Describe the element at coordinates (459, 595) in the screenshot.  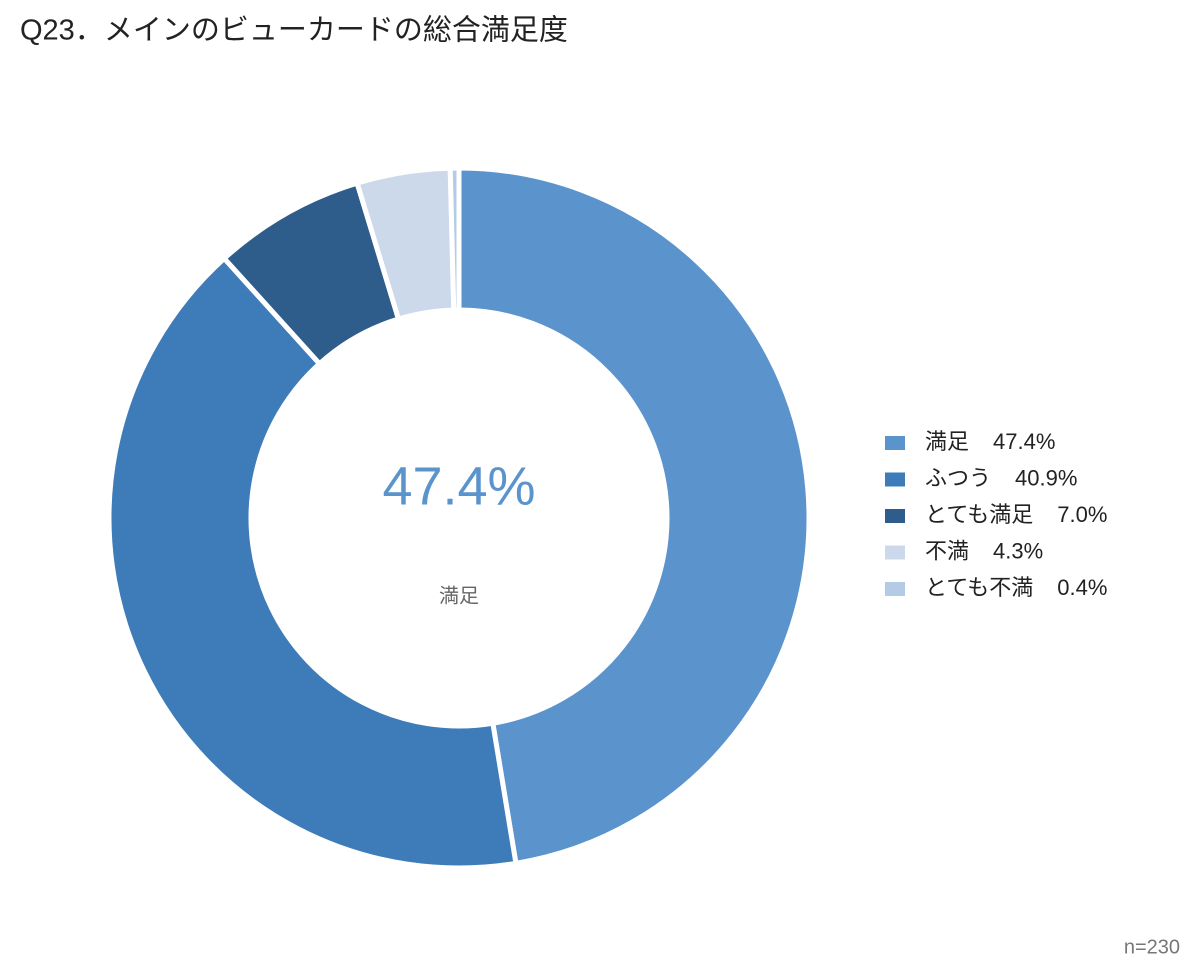
I see `center-label: 満足` at that location.